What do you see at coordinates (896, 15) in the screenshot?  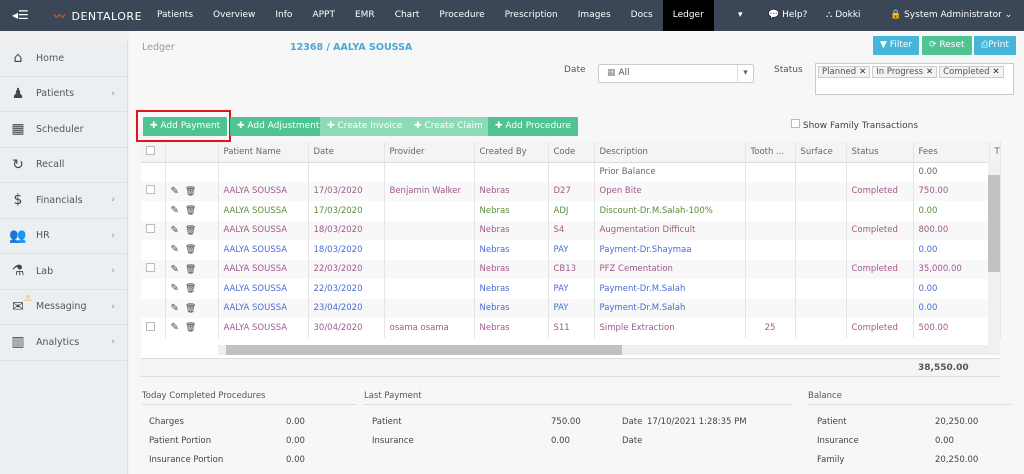 I see `lock-icon: 🔒` at bounding box center [896, 15].